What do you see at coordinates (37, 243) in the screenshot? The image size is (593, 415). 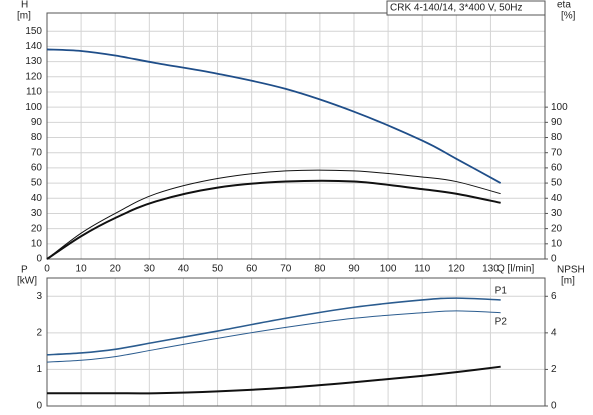 I see `y-tick-label: 10` at bounding box center [37, 243].